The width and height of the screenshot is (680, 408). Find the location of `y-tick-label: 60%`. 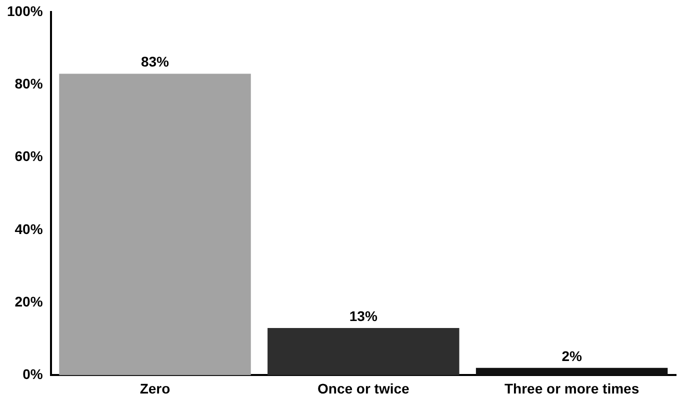

y-tick-label: 60% is located at coordinates (29, 156).